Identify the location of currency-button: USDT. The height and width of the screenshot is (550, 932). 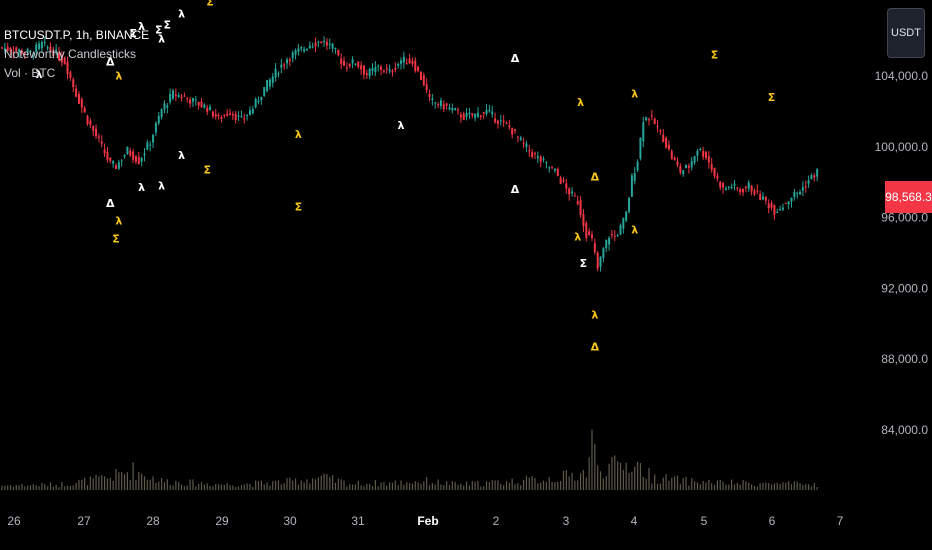
(906, 33).